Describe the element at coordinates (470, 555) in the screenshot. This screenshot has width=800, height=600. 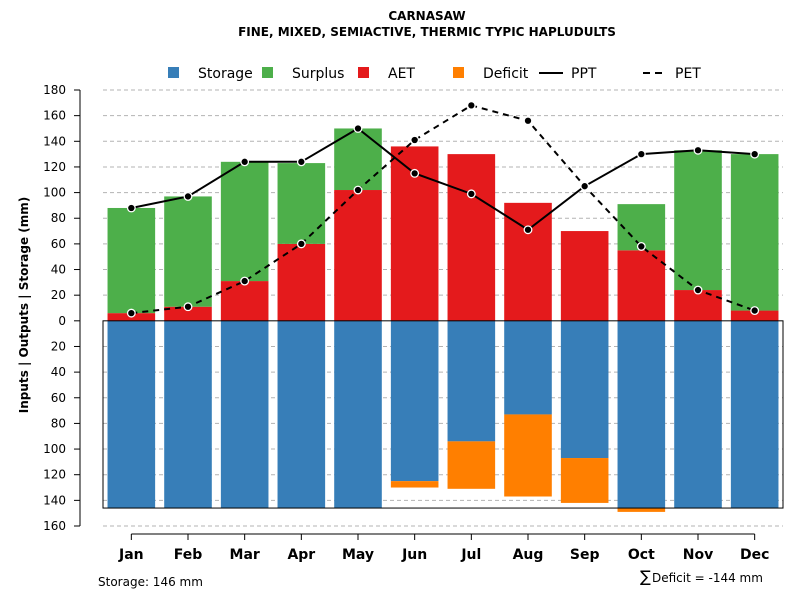
I see `x-tick-label: Jul` at that location.